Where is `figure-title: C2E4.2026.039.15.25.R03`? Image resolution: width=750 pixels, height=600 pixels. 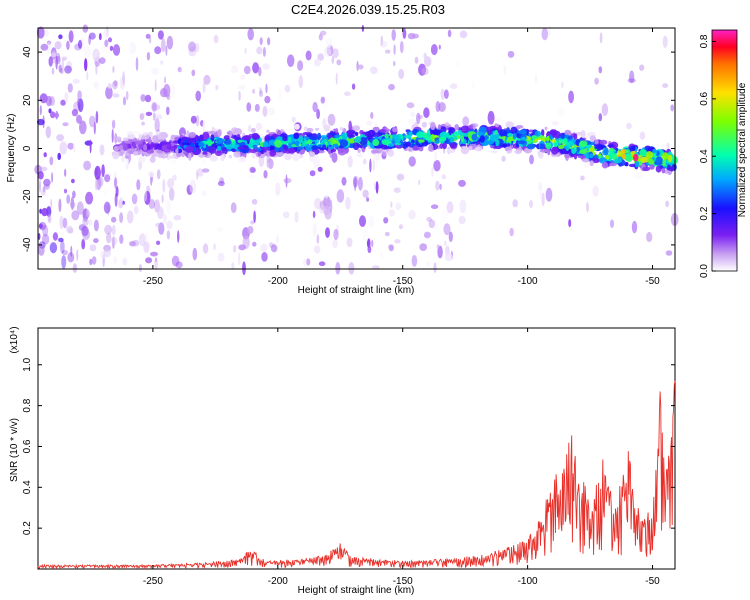 figure-title: C2E4.2026.039.15.25.R03 is located at coordinates (368, 9).